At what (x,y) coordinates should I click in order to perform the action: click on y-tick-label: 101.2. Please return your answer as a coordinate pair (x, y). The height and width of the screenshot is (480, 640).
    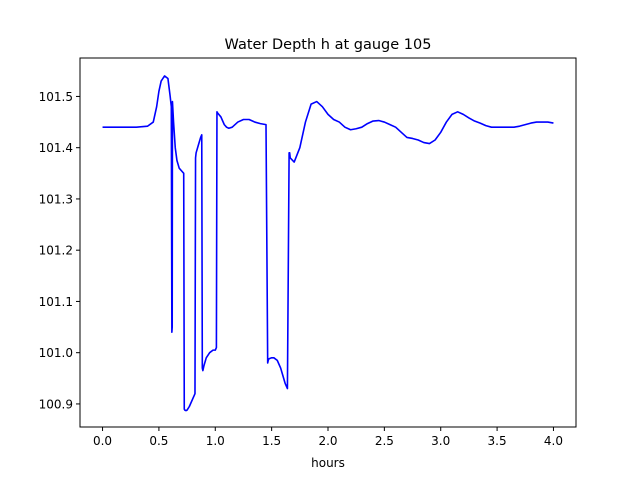
    Looking at the image, I should click on (56, 251).